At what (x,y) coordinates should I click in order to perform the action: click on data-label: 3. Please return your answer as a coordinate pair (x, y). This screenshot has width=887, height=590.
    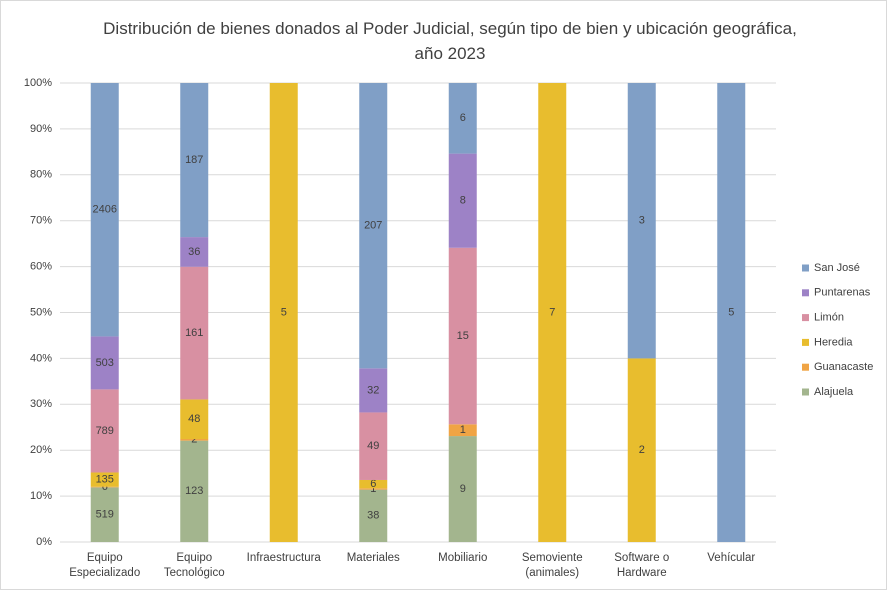
    Looking at the image, I should click on (642, 221).